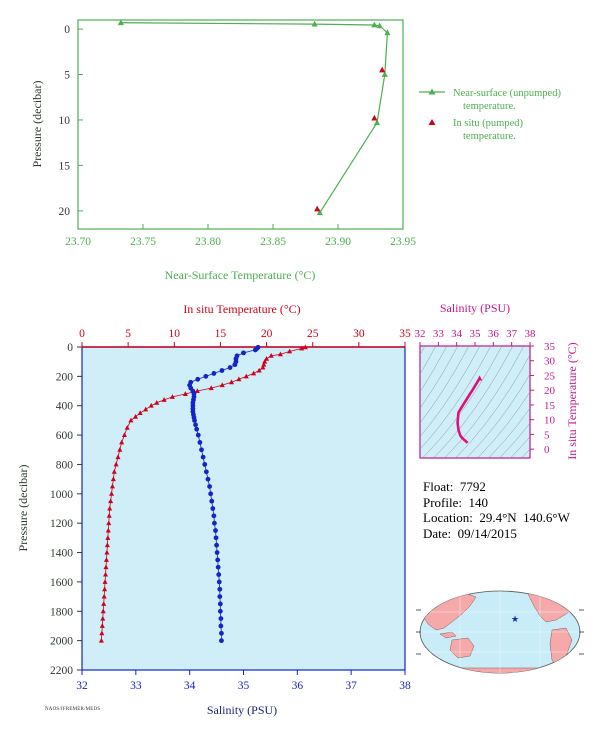 The image size is (601, 732). What do you see at coordinates (37, 124) in the screenshot?
I see `near-surface-y-axis-label: Pressure (decibar)` at bounding box center [37, 124].